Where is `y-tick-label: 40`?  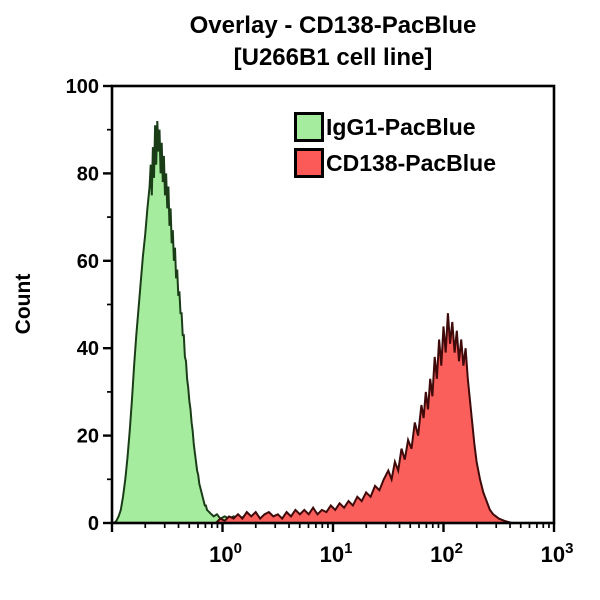 y-tick-label: 40 is located at coordinates (88, 349).